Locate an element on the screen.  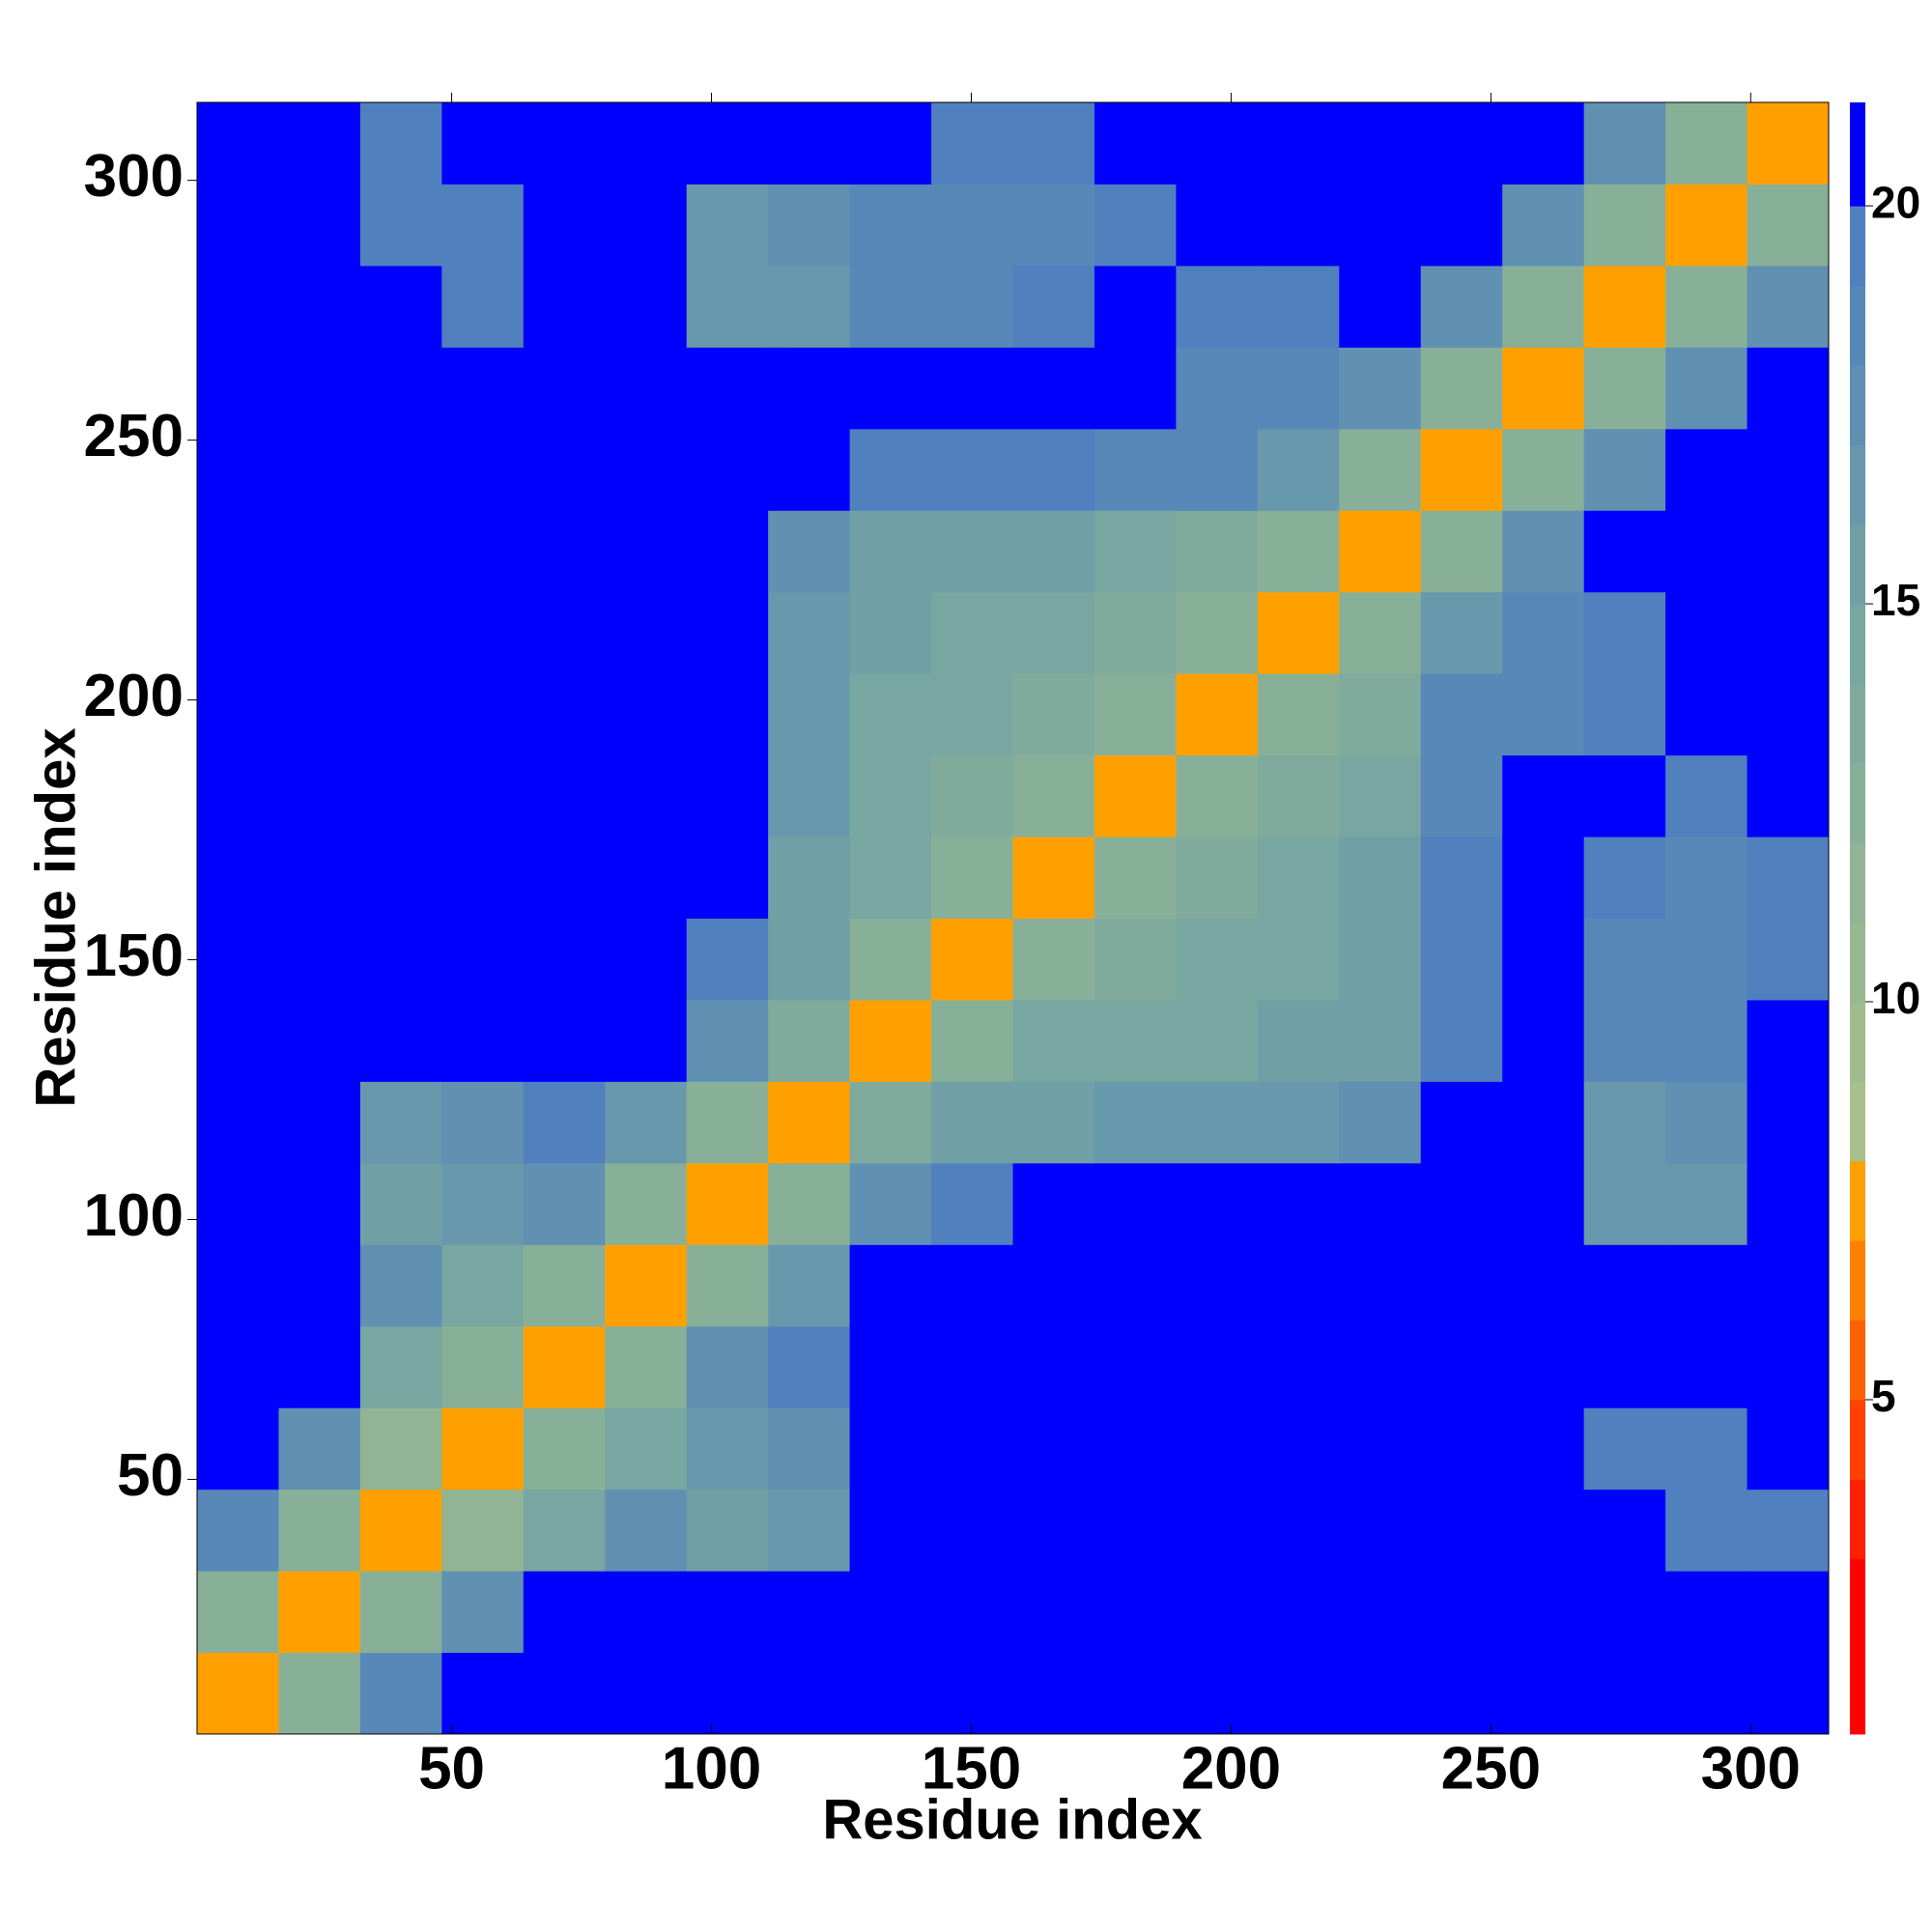
y-tick-label: 50 is located at coordinates (150, 1475).